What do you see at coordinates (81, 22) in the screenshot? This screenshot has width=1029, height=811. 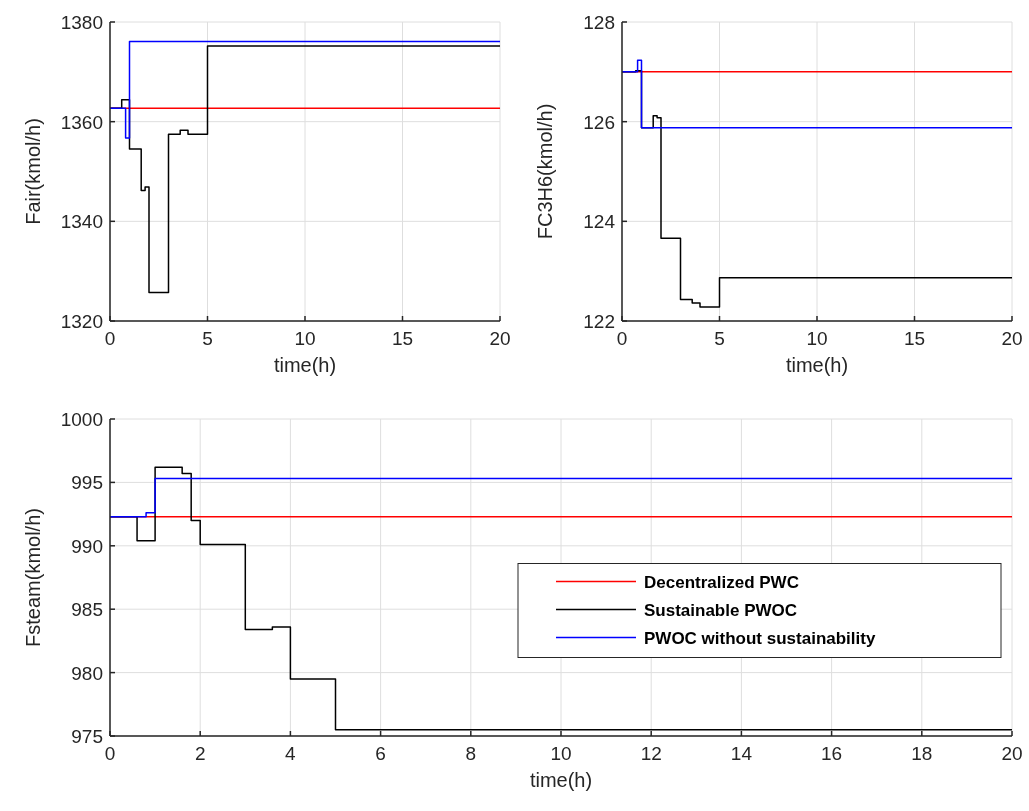 I see `y-tick-label: 1380` at bounding box center [81, 22].